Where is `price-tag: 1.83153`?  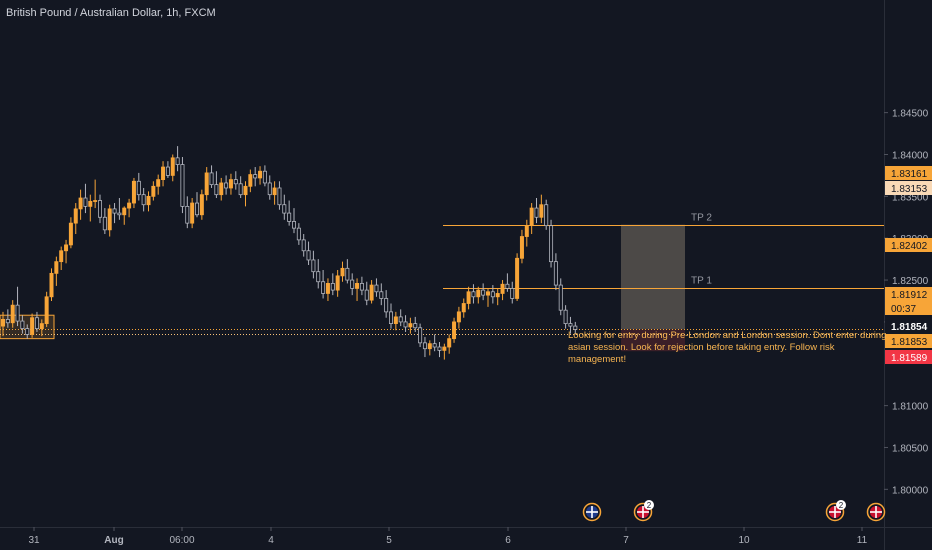 price-tag: 1.83153 is located at coordinates (908, 188).